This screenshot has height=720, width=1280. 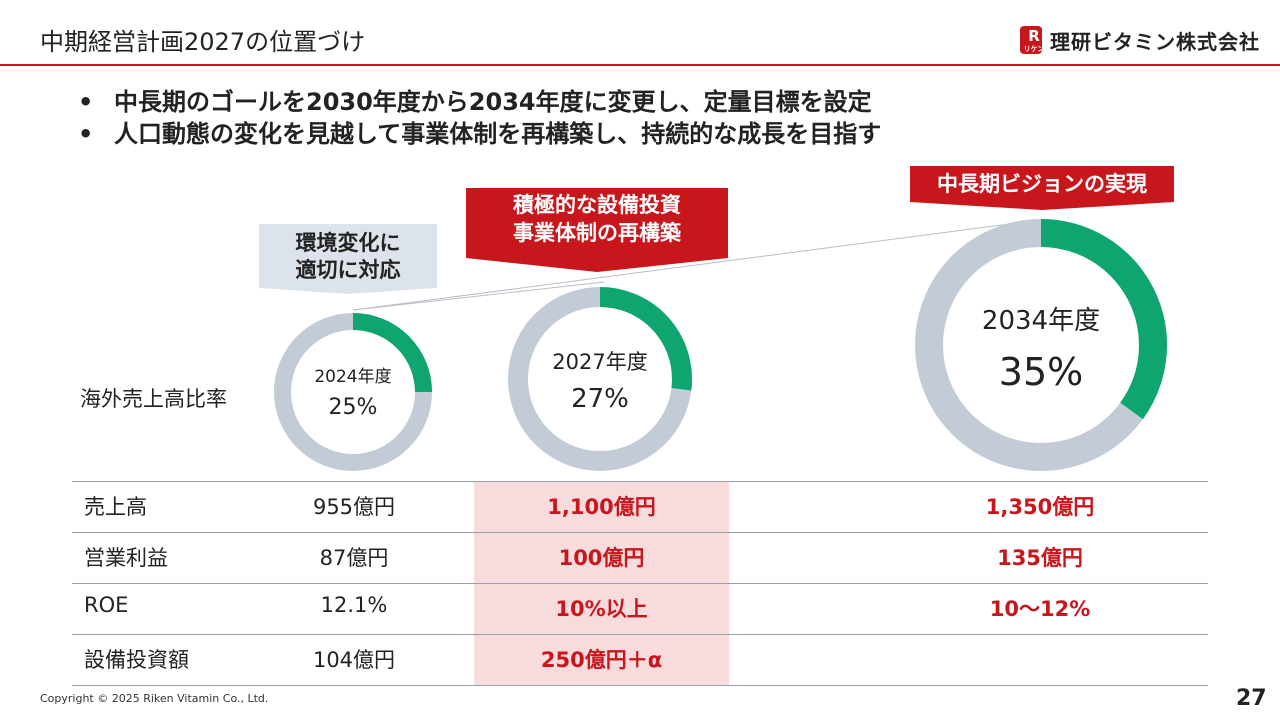 I want to click on value-2024: 12.1%, so click(x=354, y=605).